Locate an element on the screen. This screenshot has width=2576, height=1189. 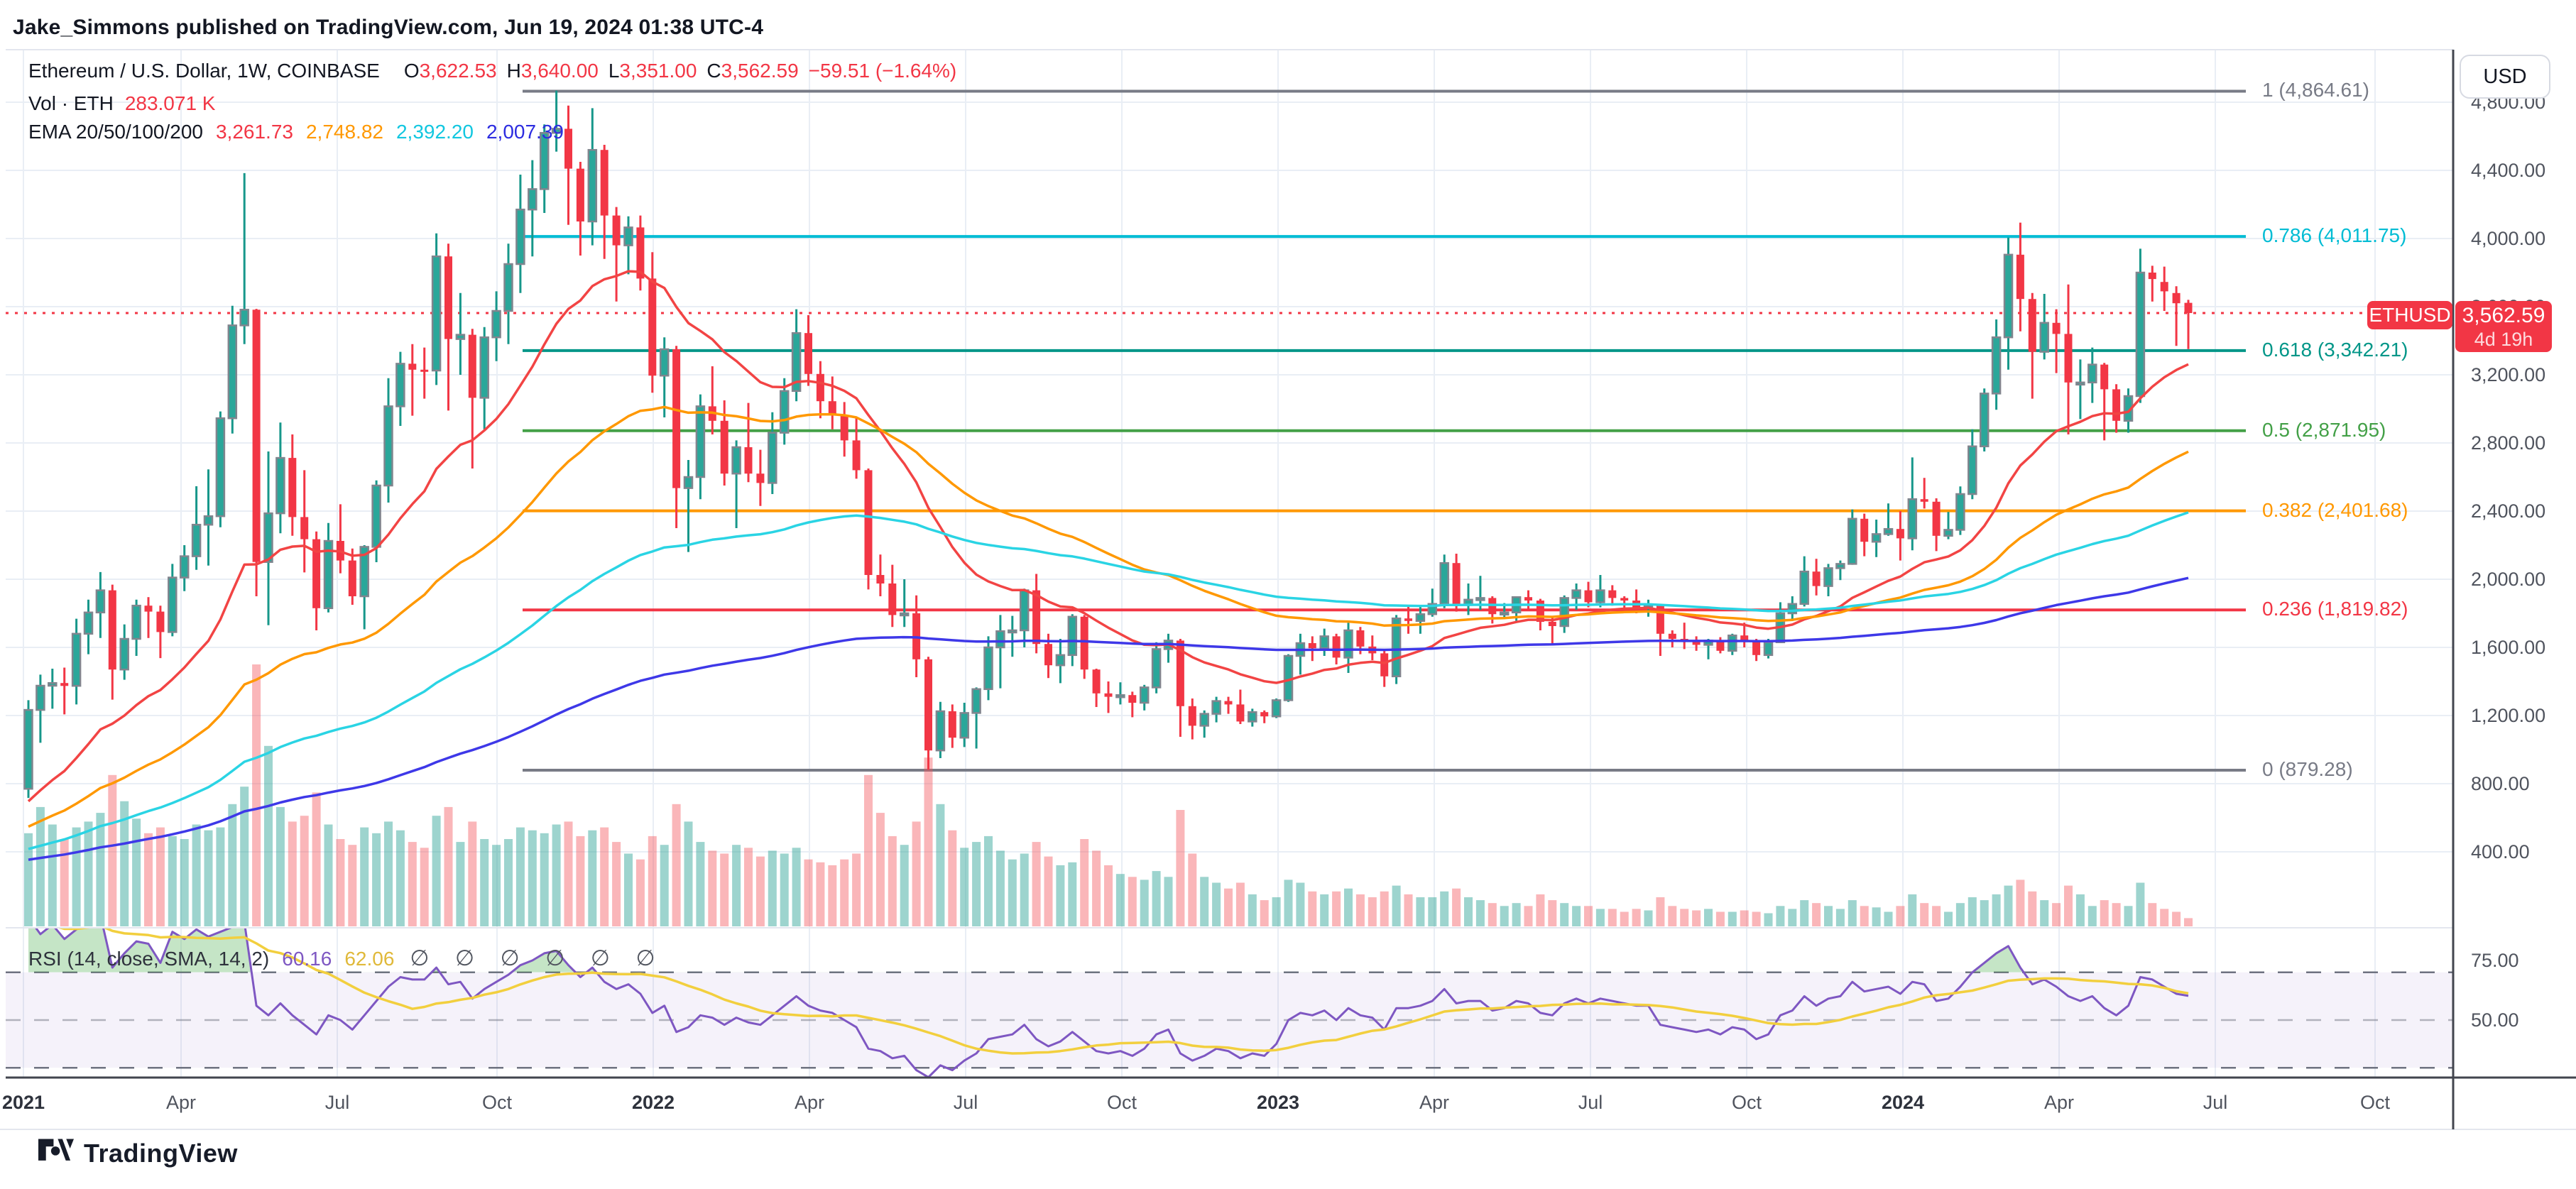
ohlc-open-label: O is located at coordinates (411, 71).